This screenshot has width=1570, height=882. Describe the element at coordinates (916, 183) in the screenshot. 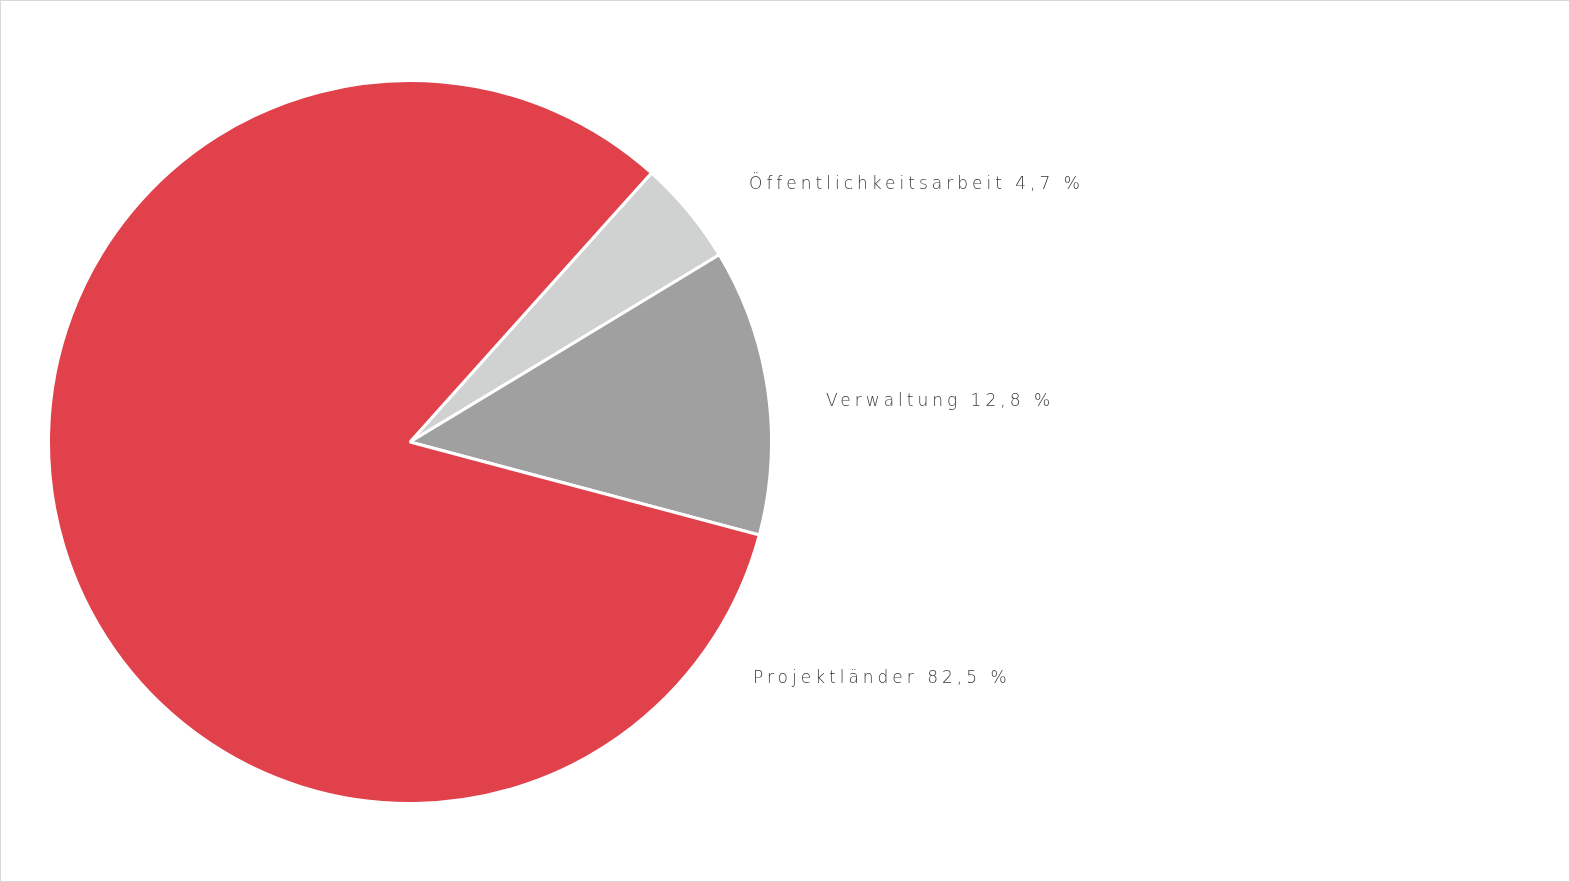

I see `slice-label: Öffentlichkeitsarbeit 4,7 %` at that location.